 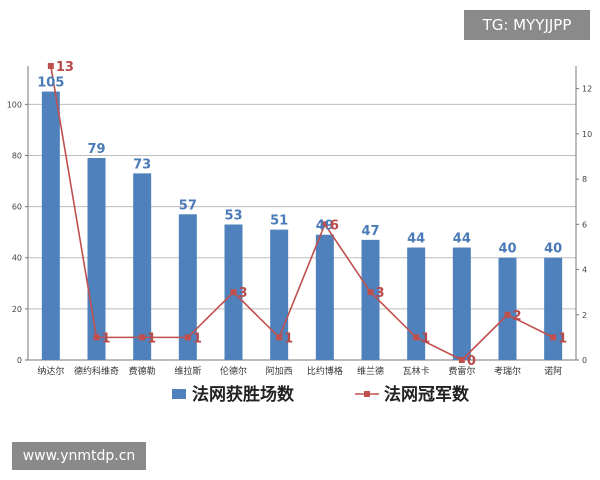 What do you see at coordinates (325, 371) in the screenshot?
I see `category-label: 比约博格` at bounding box center [325, 371].